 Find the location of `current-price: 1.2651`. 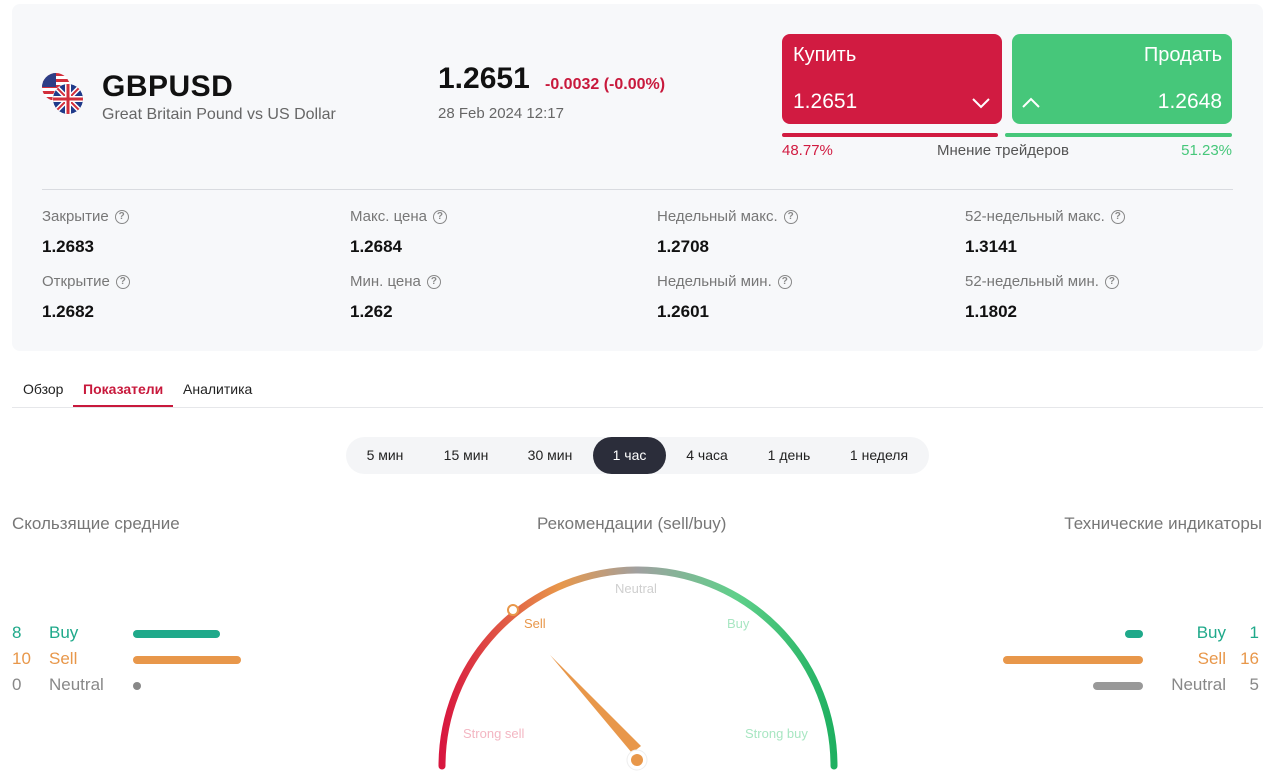

current-price: 1.2651 is located at coordinates (484, 78).